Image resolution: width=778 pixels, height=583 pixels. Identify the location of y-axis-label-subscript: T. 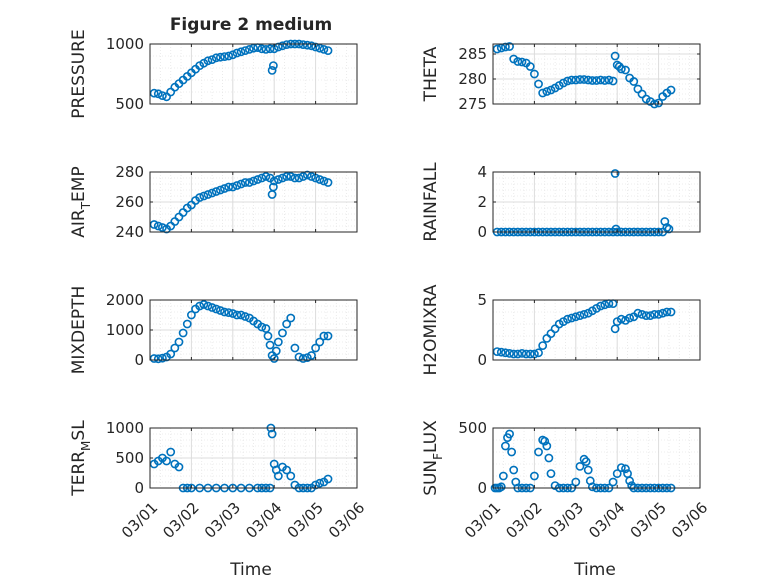
(86, 205).